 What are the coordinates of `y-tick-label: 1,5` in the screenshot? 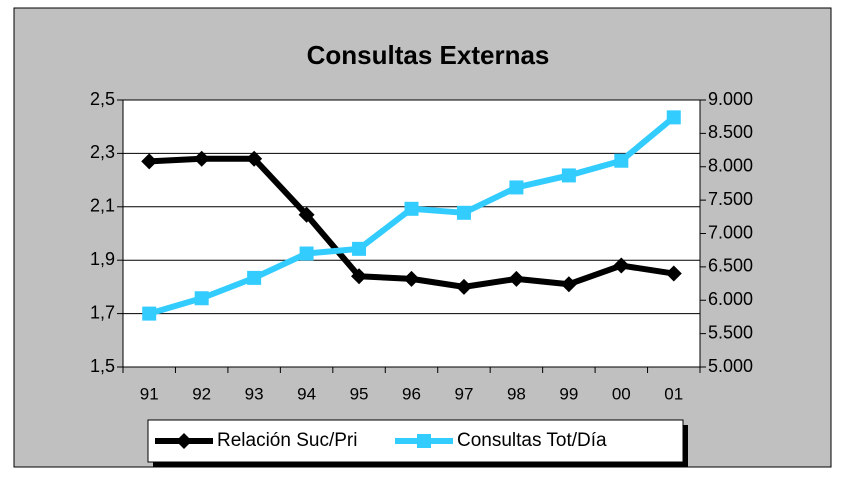 It's located at (102, 366).